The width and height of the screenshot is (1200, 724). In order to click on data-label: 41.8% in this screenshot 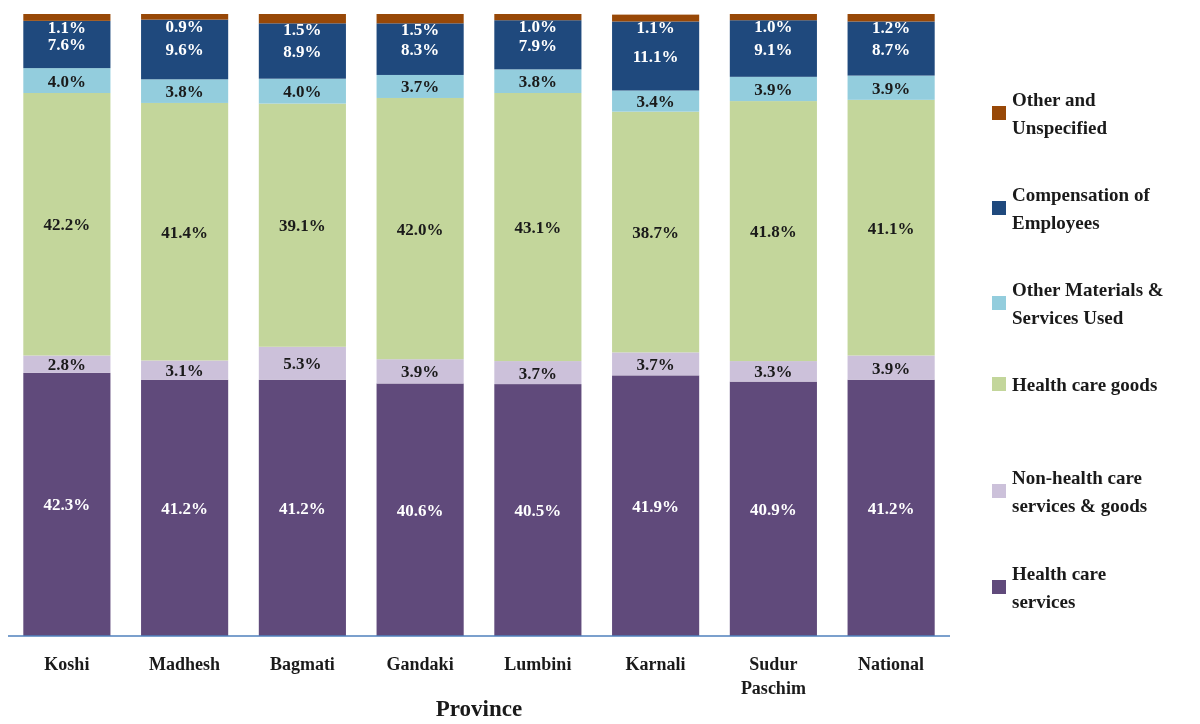, I will do `click(773, 232)`.